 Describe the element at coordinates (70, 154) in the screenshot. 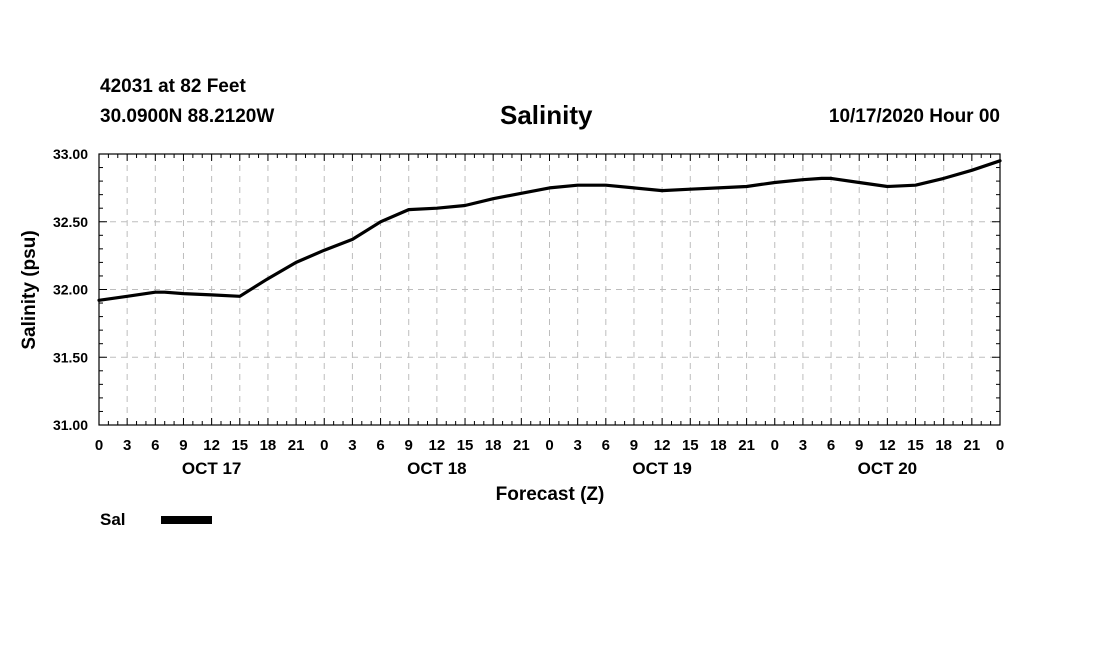

I see `y-tick-label: 33.00` at that location.